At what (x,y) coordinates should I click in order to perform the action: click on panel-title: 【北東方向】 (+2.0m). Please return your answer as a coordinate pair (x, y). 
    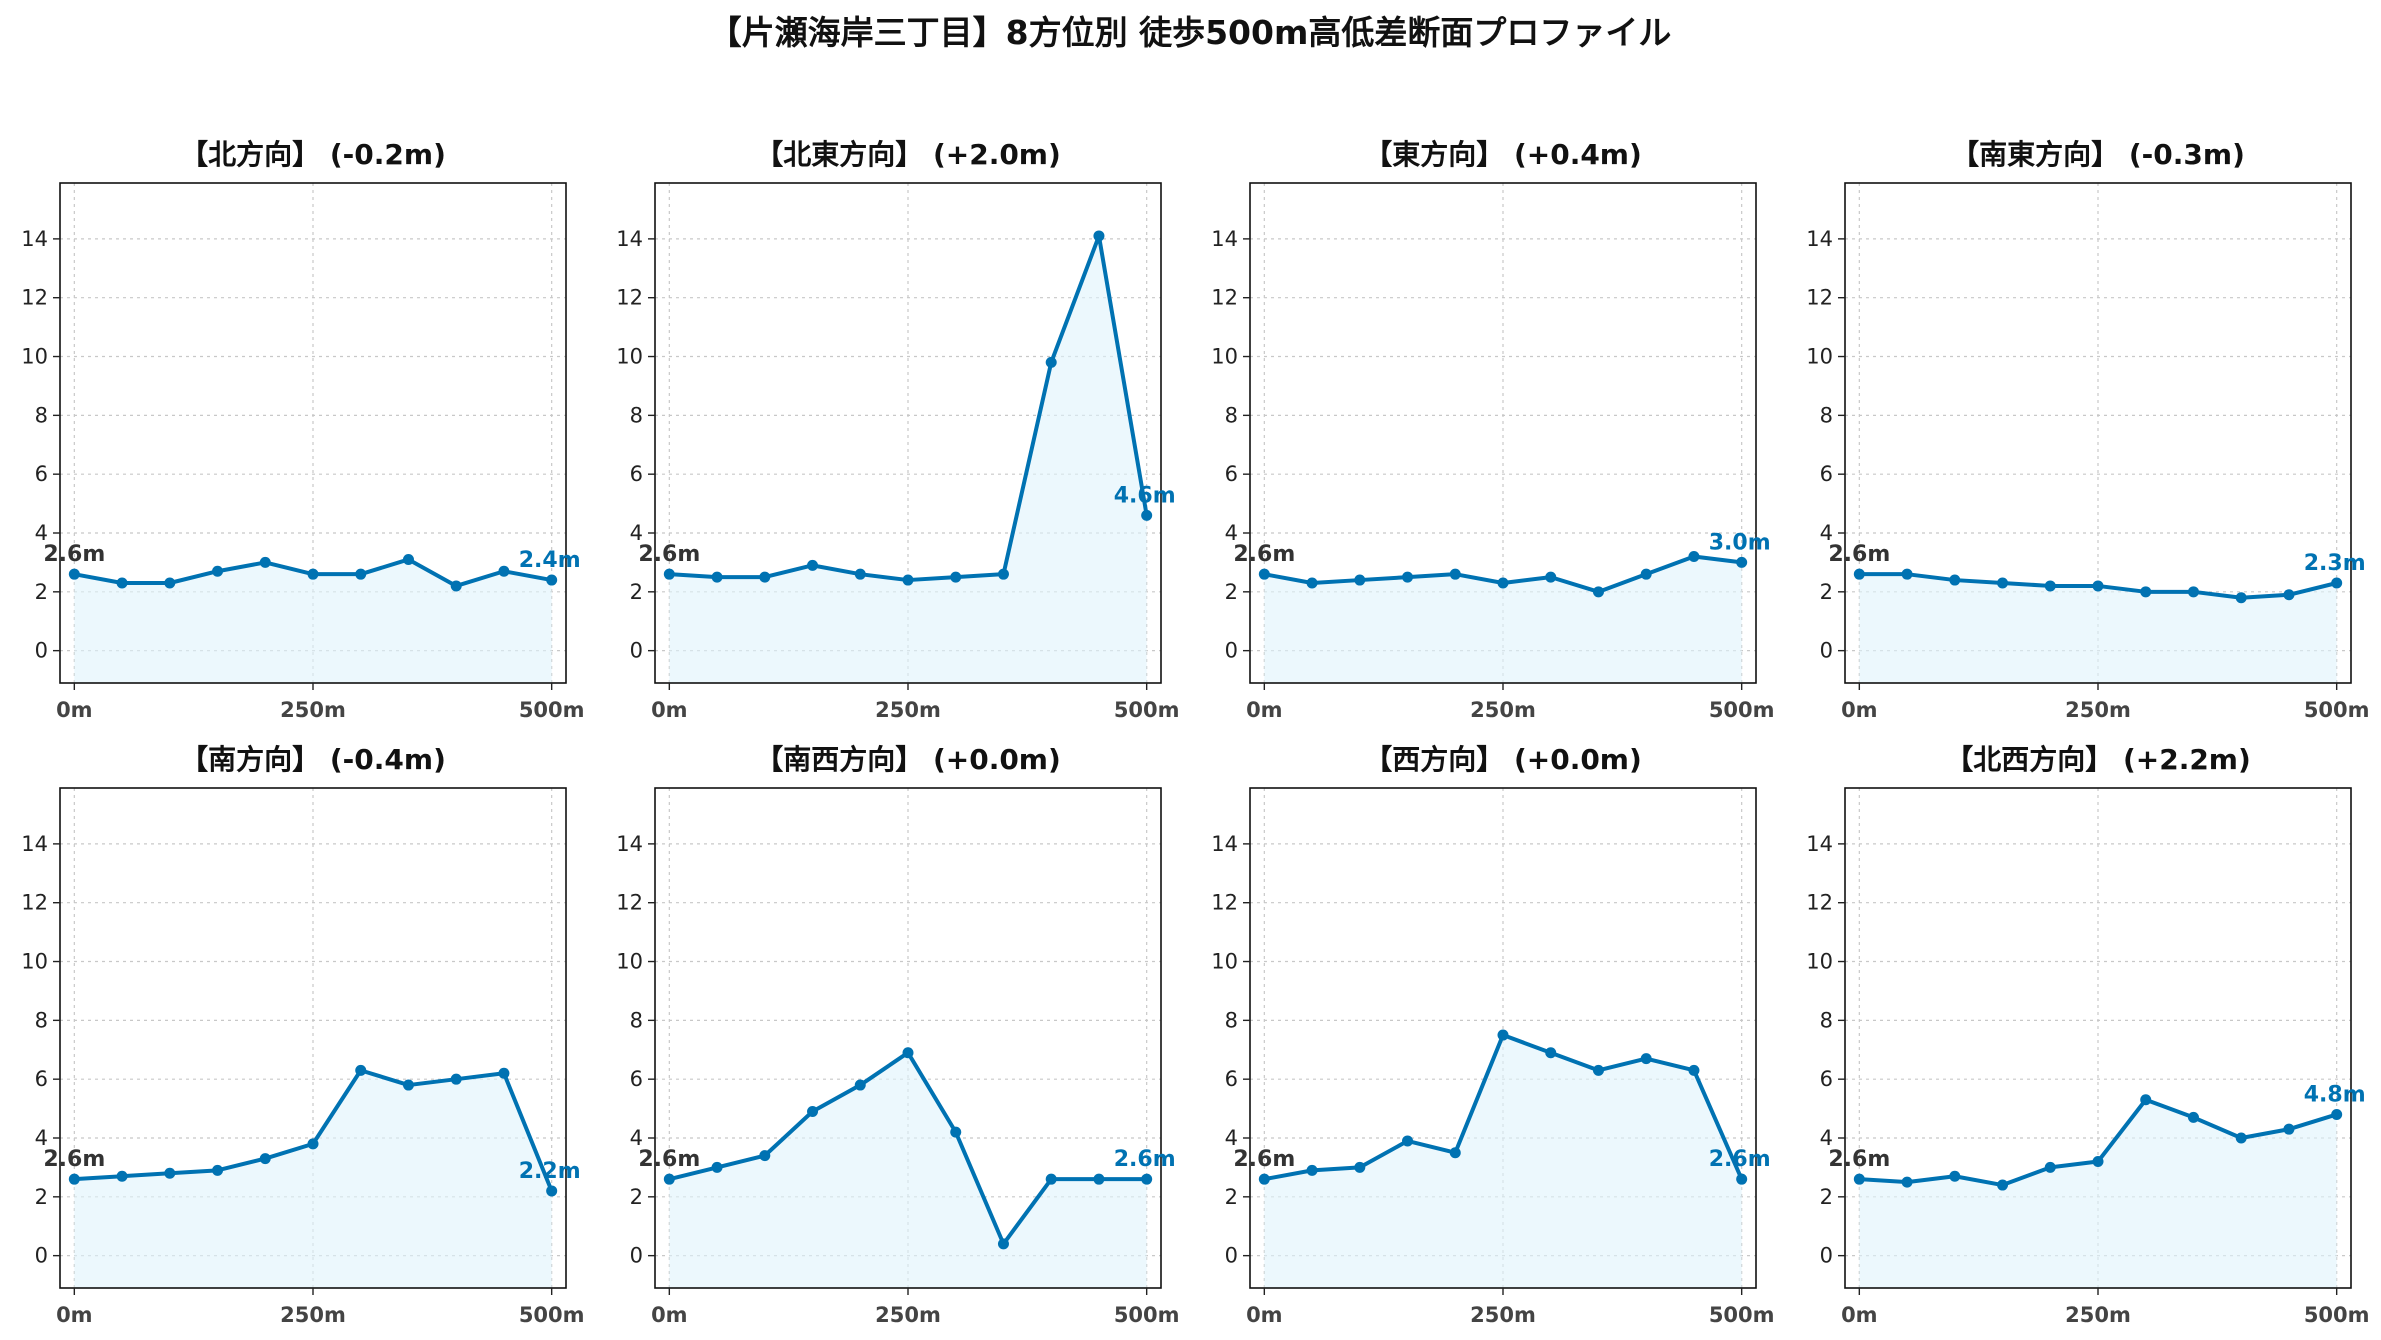
    Looking at the image, I should click on (908, 154).